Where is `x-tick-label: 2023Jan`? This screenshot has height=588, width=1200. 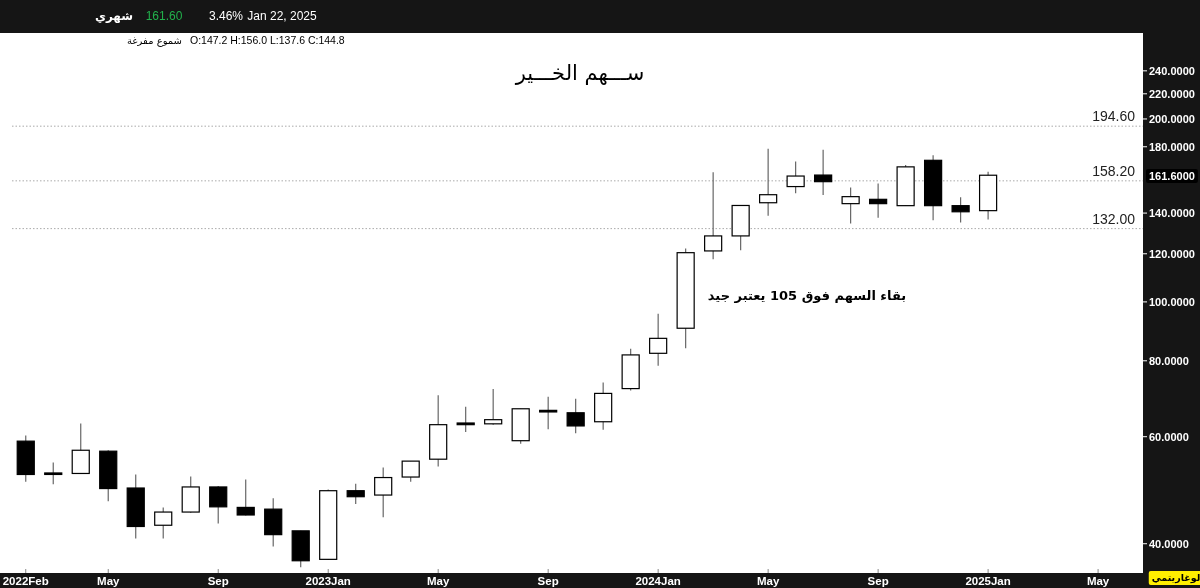
x-tick-label: 2023Jan is located at coordinates (328, 581).